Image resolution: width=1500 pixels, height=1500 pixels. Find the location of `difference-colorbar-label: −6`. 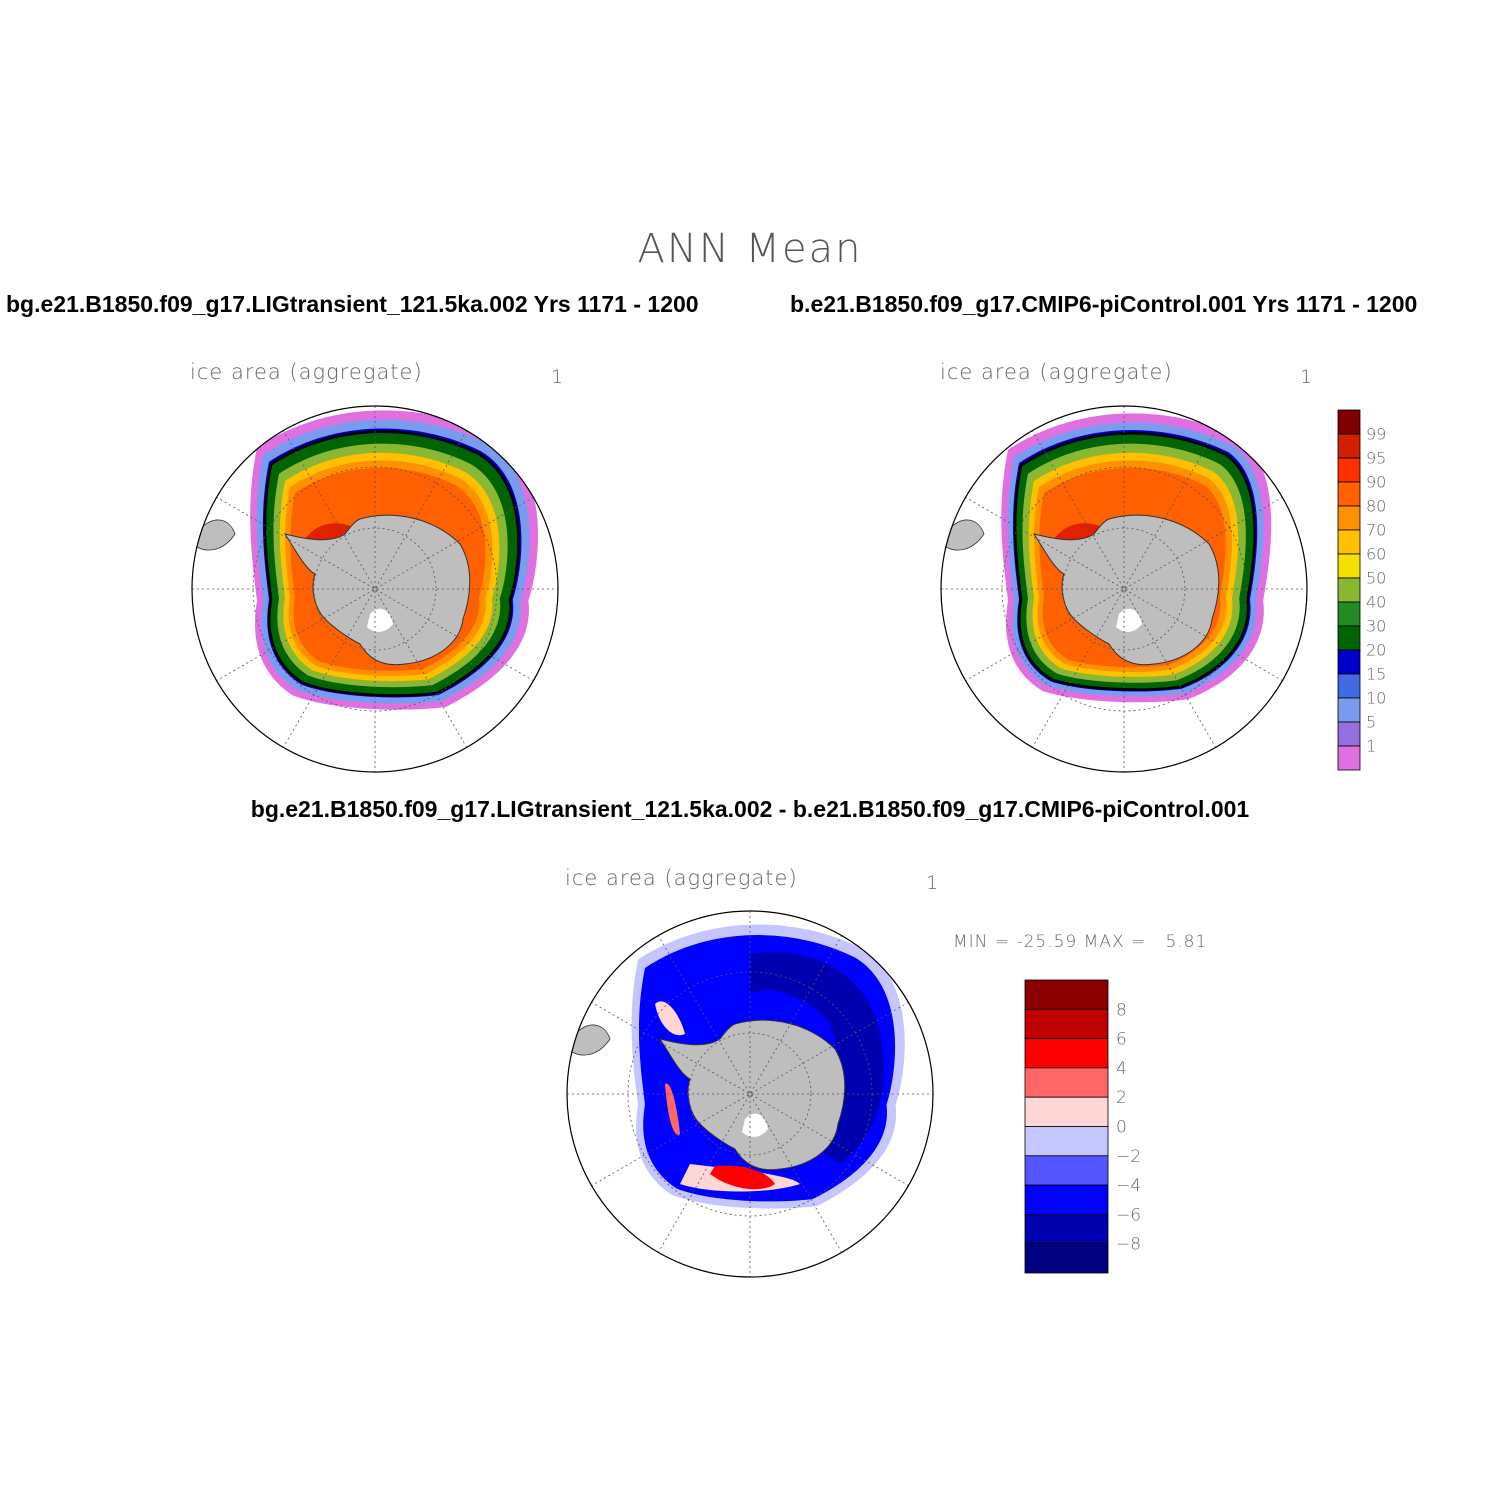

difference-colorbar-label: −6 is located at coordinates (1128, 1215).